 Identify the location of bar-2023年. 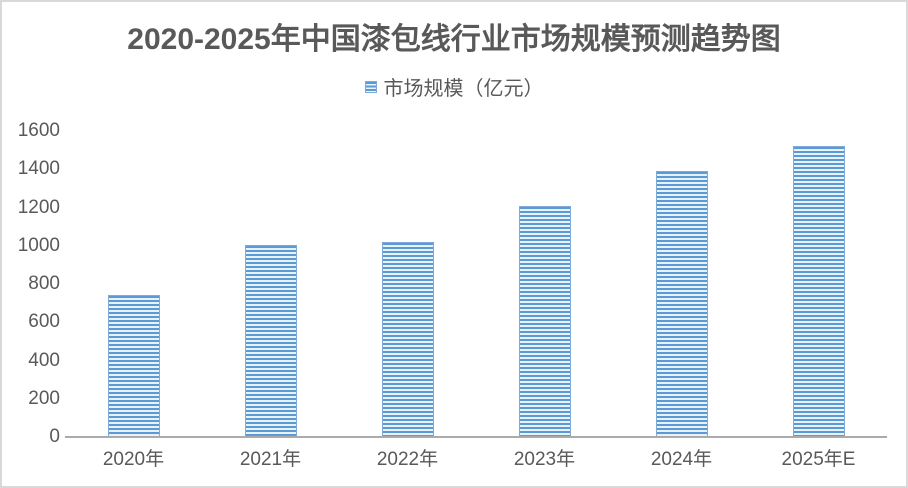
(544, 321).